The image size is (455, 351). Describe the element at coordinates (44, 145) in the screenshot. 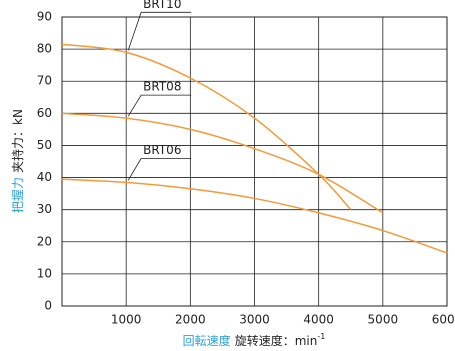

I see `y-tick-label: 50` at that location.